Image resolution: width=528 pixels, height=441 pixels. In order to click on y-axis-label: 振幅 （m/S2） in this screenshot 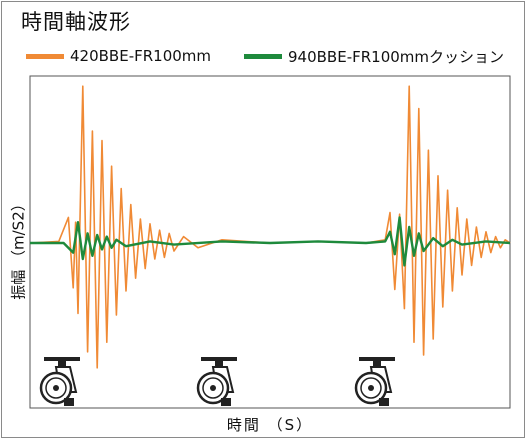, I will do `click(18, 248)`.